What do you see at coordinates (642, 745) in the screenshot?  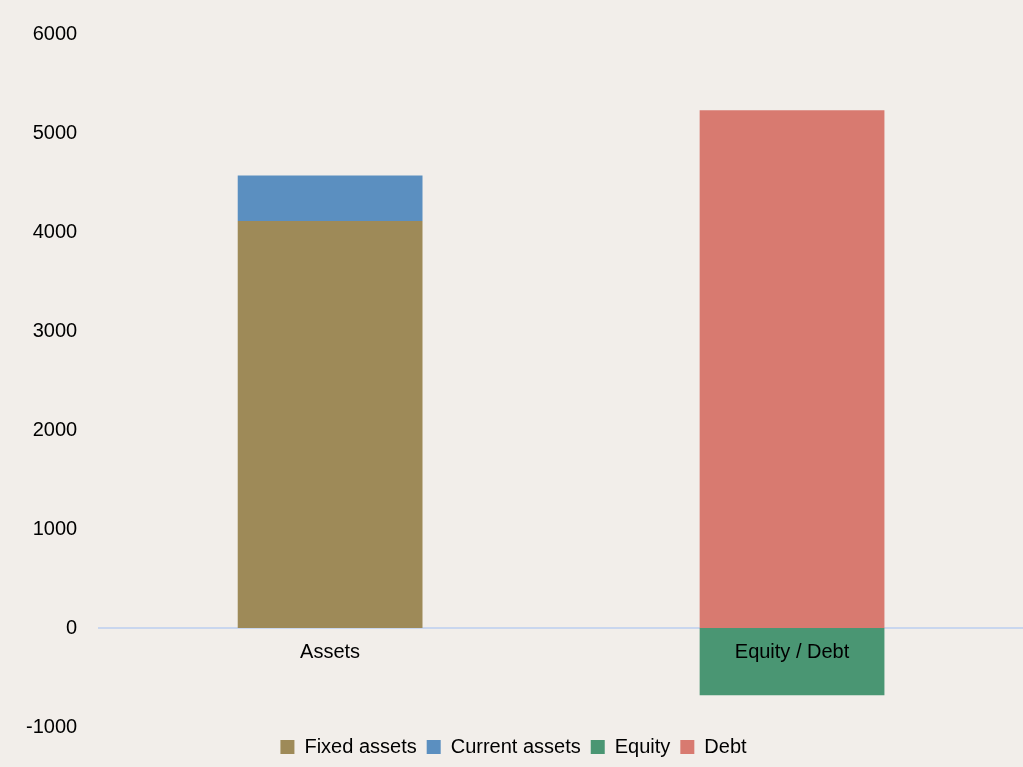 I see `legend-label: Equity` at bounding box center [642, 745].